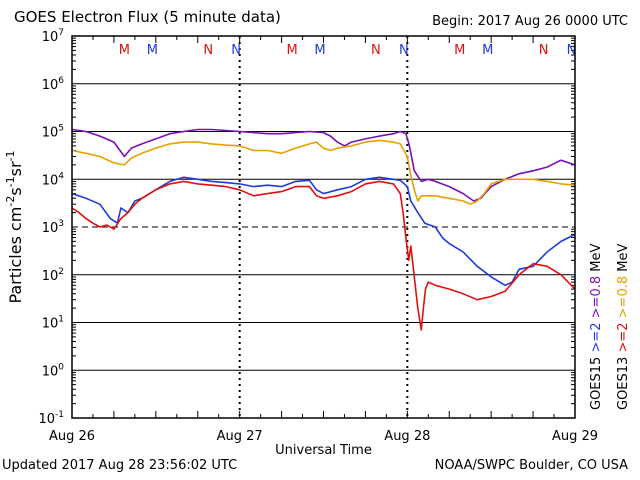  I want to click on y-tick-label: 10³, so click(53, 227).